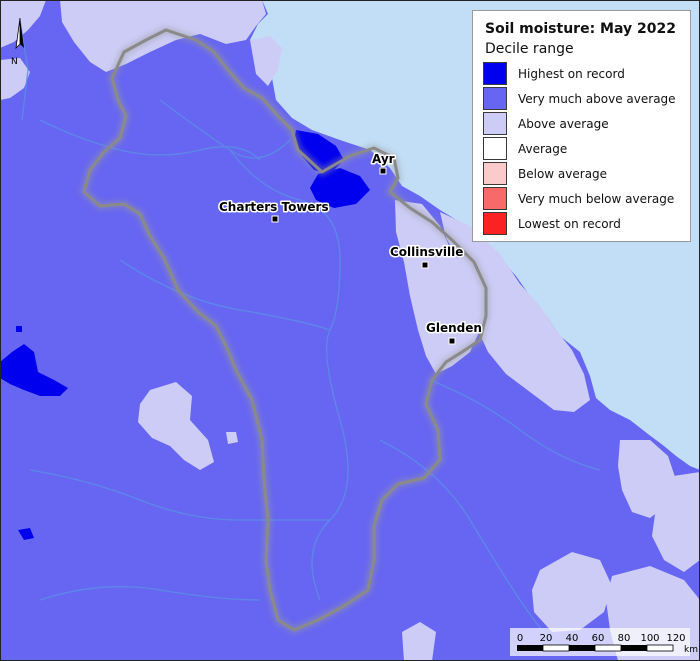  I want to click on scale-bar: 0 20 40 60 80 100 120 km, so click(604, 642).